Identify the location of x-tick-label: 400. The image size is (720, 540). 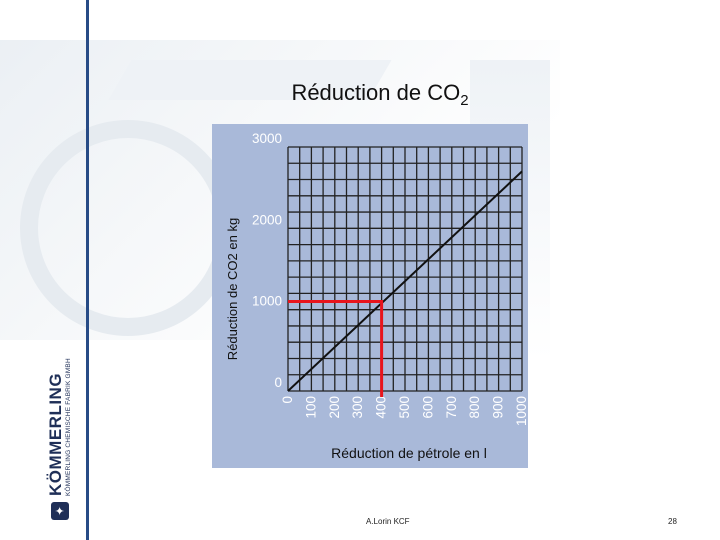
(381, 407).